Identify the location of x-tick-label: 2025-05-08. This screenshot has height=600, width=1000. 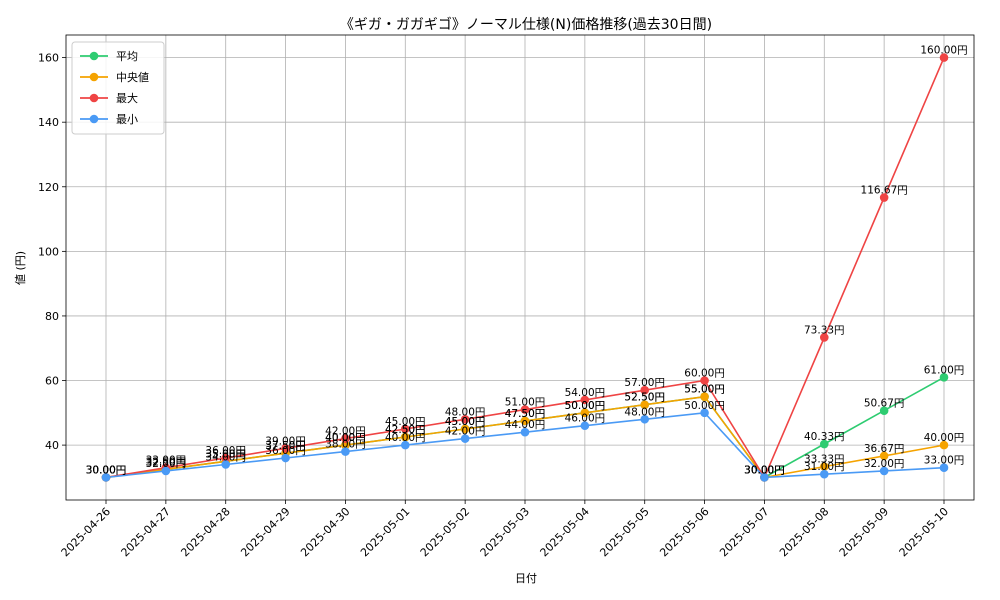
(804, 532).